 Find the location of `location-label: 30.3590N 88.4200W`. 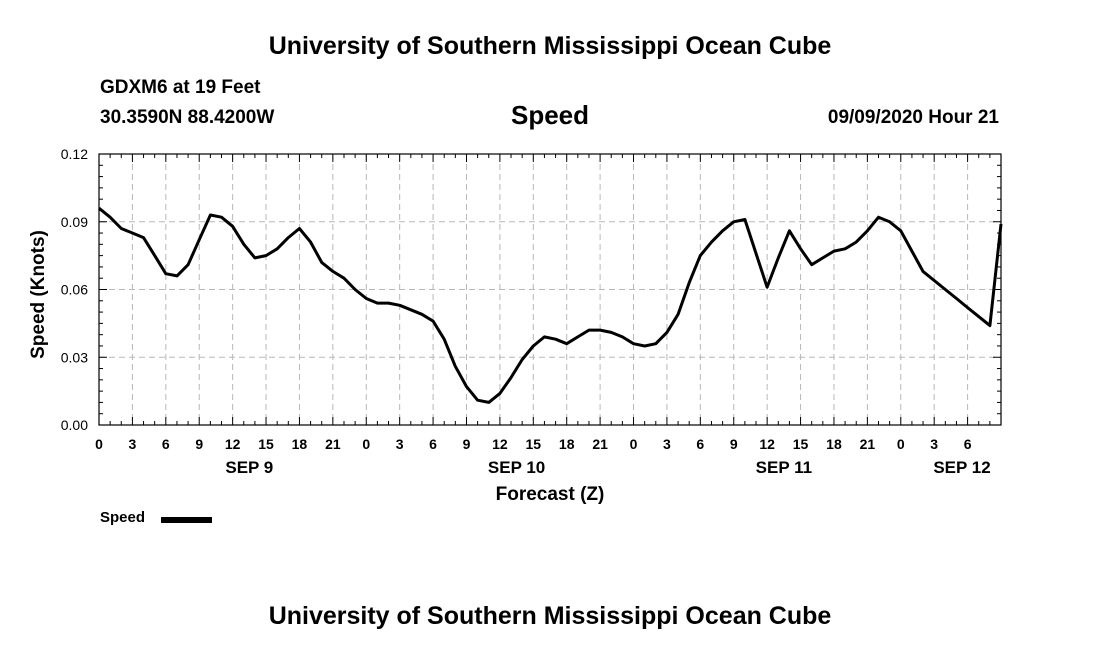

location-label: 30.3590N 88.4200W is located at coordinates (187, 117).